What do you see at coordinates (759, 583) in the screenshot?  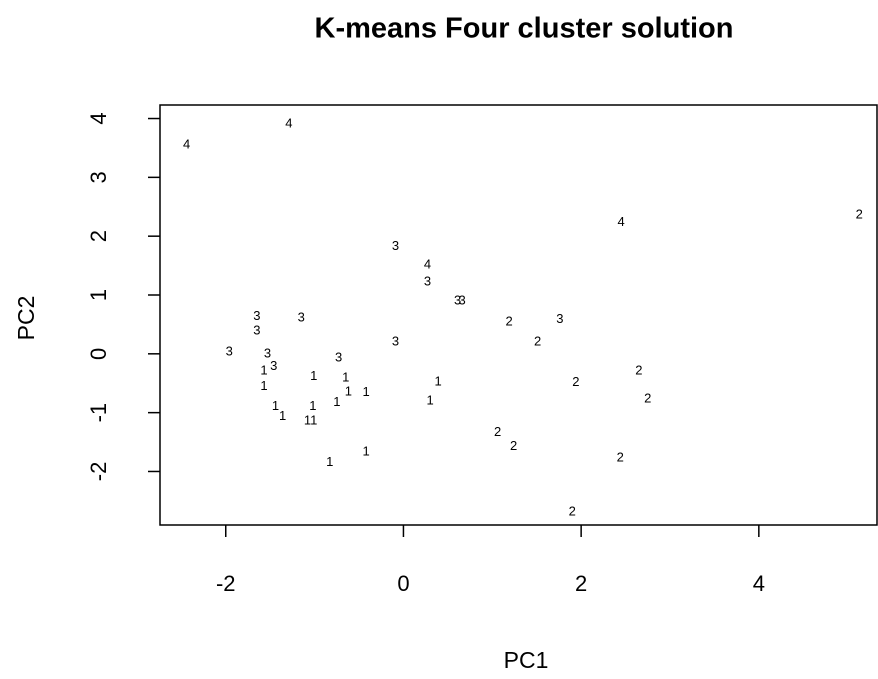 I see `x-tick-label: 4` at bounding box center [759, 583].